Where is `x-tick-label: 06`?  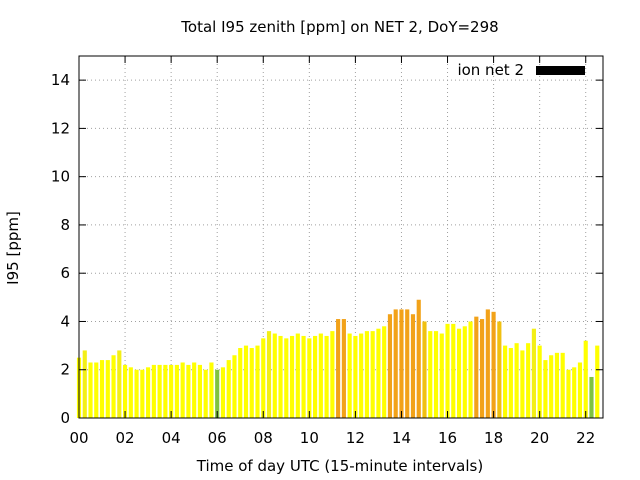
x-tick-label: 06 is located at coordinates (217, 438).